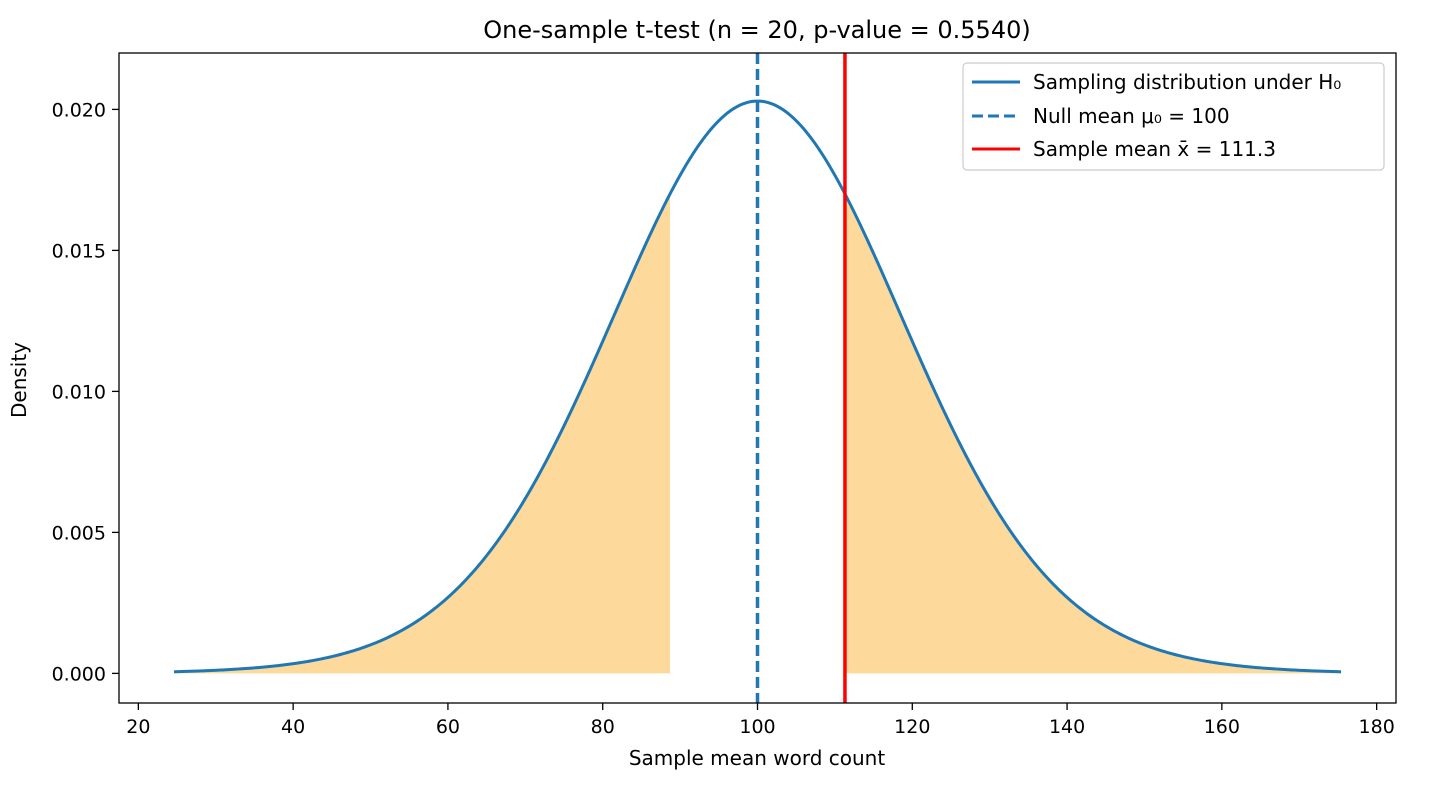 The height and width of the screenshot is (787, 1456). Describe the element at coordinates (1154, 149) in the screenshot. I see `legend-label-sample-mean: Sample mean x̄ = 111.3` at that location.